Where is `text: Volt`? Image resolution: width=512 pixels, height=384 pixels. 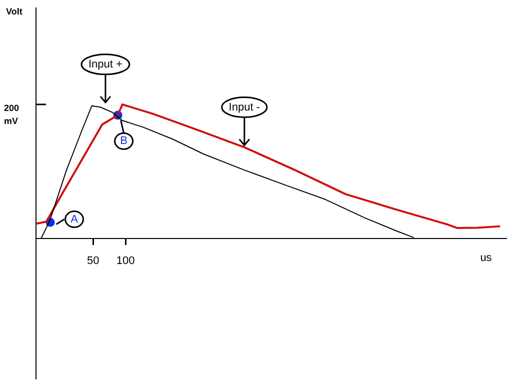 text: Volt is located at coordinates (14, 11).